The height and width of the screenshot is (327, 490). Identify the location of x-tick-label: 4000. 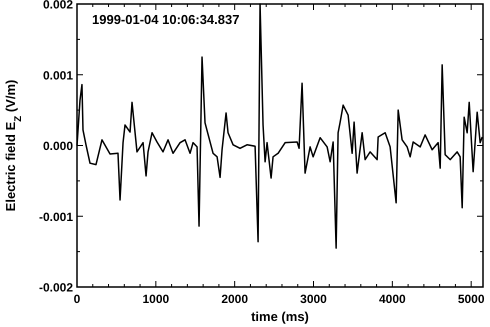
(392, 299).